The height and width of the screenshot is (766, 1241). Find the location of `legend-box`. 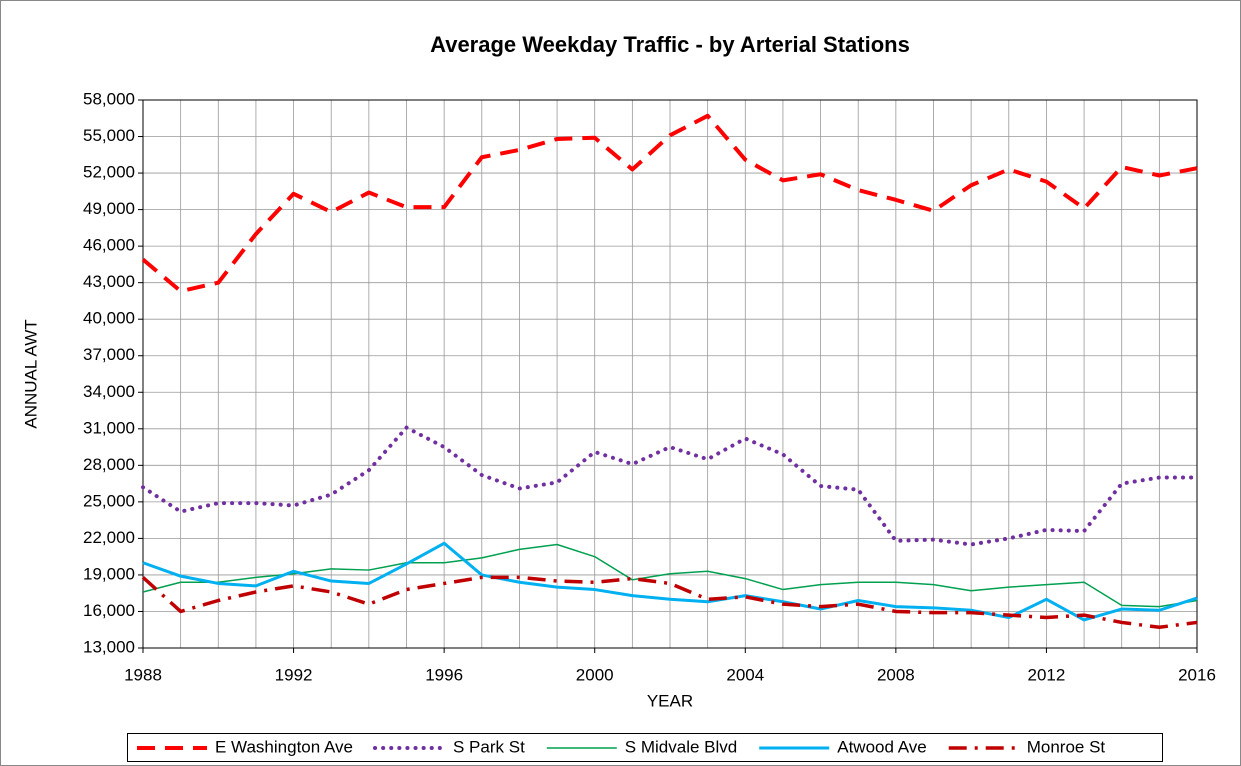

legend-box is located at coordinates (645, 747).